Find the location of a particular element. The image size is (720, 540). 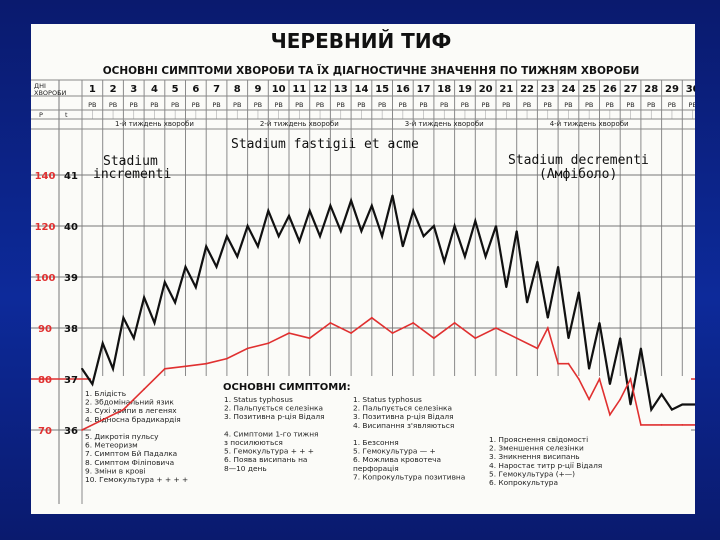

symptom-line: 6. Метеоризм is located at coordinates (111, 445).